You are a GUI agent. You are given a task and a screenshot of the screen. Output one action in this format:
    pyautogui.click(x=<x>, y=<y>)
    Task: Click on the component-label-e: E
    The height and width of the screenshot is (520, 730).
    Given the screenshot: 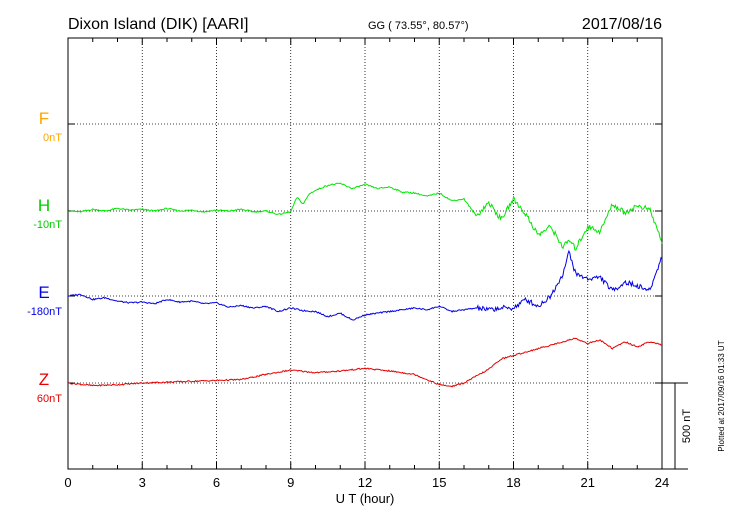 What is the action you would take?
    pyautogui.click(x=43, y=292)
    